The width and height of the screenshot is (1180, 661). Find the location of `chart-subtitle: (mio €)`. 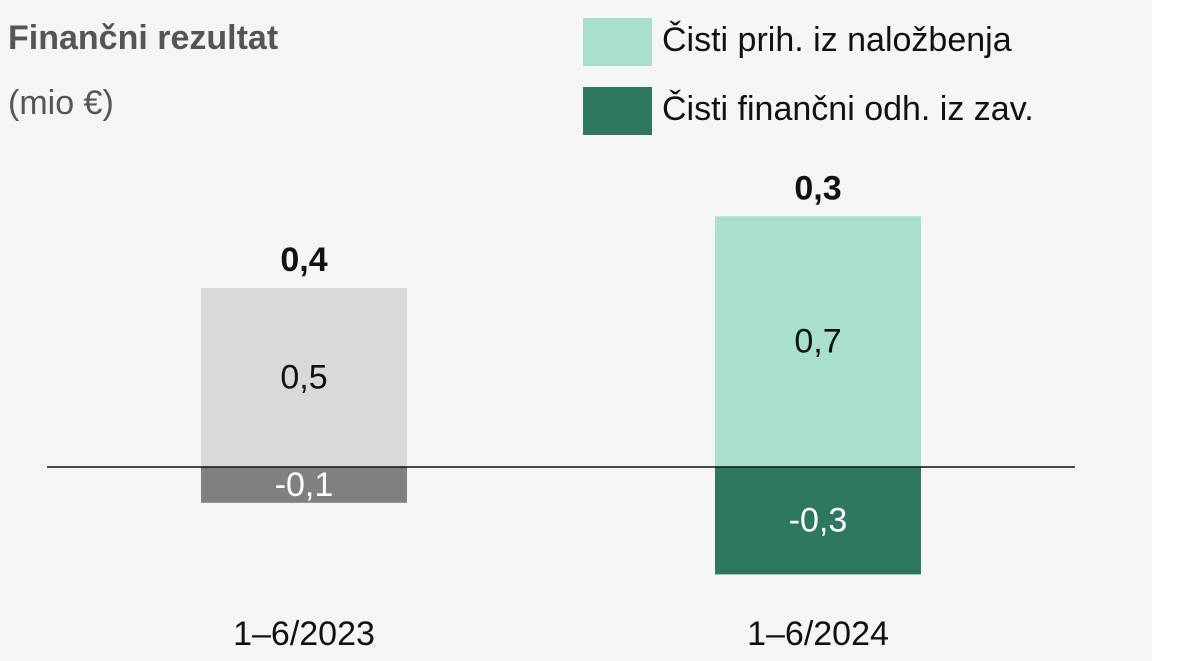

chart-subtitle: (mio €) is located at coordinates (61, 103).